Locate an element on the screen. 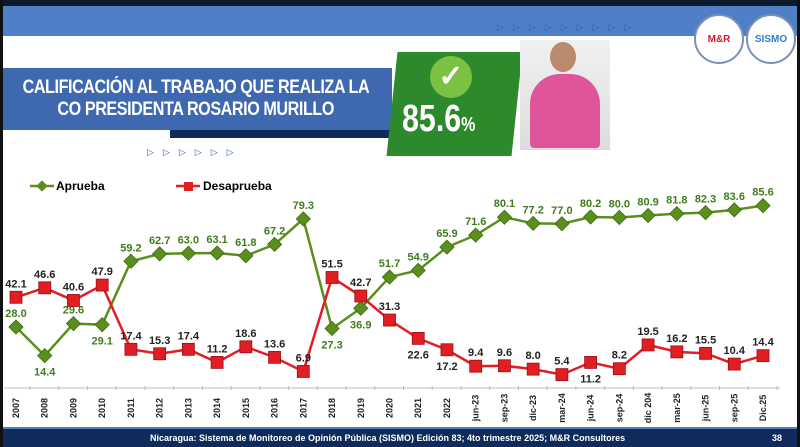 This screenshot has height=447, width=800. x-tick-label: mar-25 is located at coordinates (677, 408).